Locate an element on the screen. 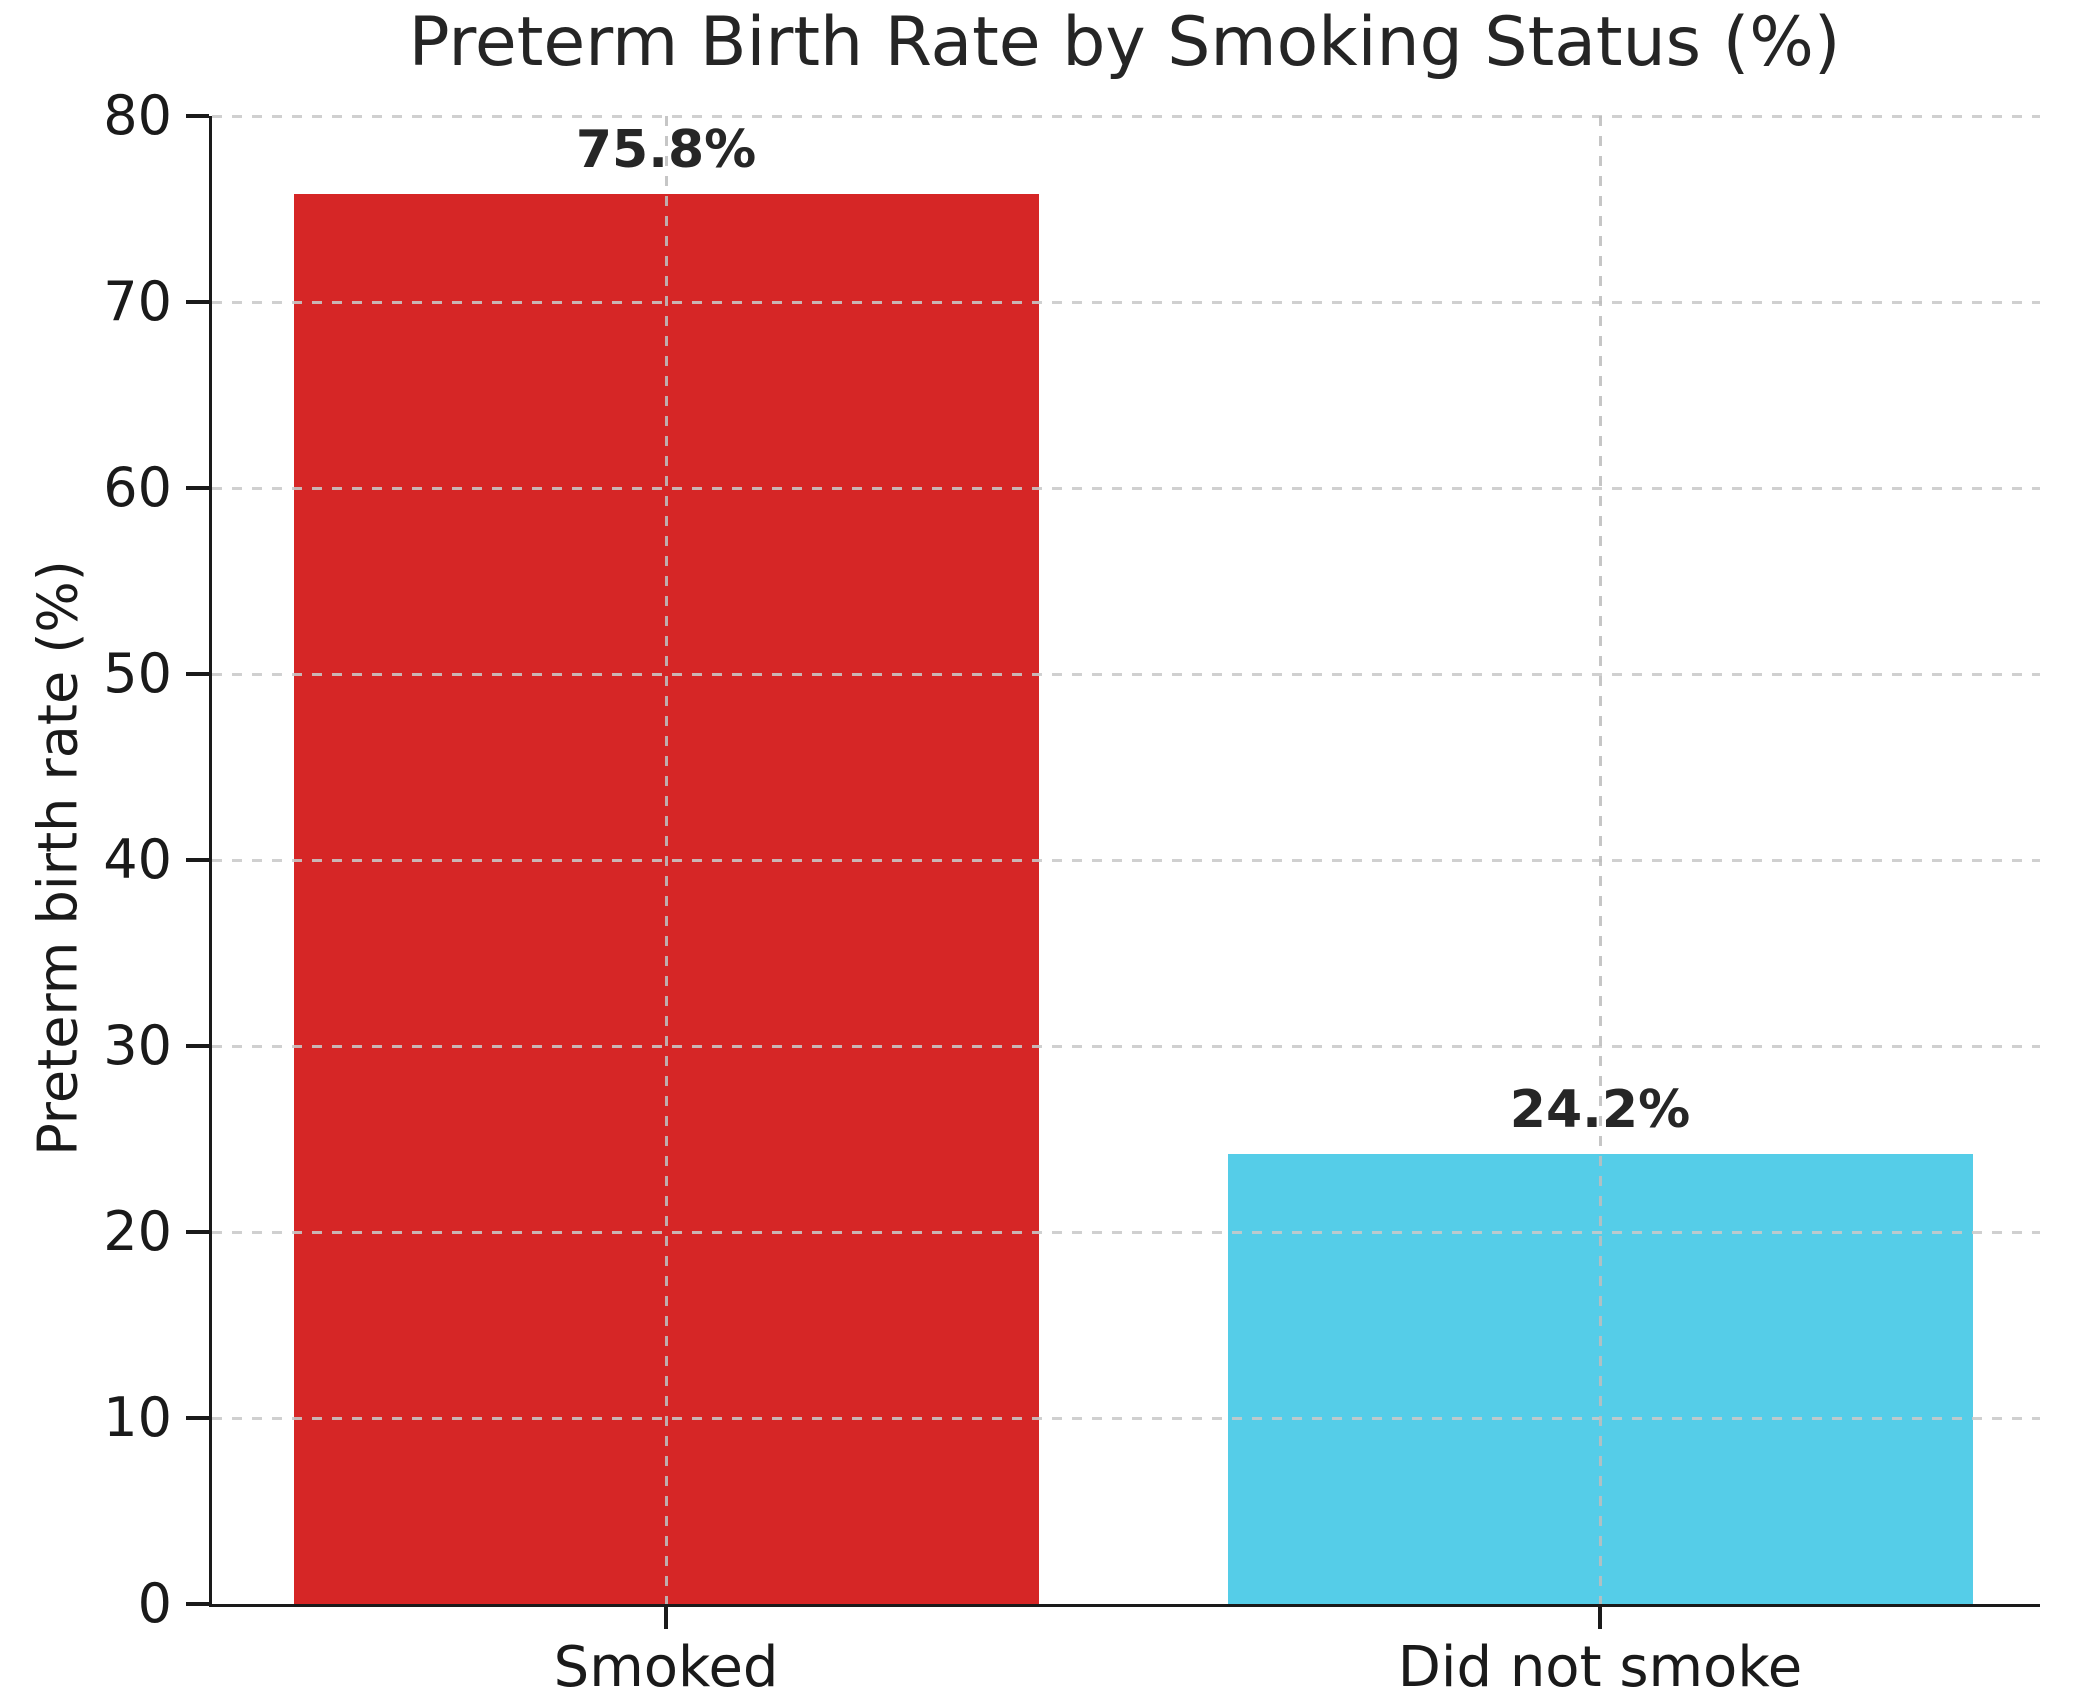 The height and width of the screenshot is (1688, 2077). xtick-label-smoked: Smoked is located at coordinates (666, 1661).